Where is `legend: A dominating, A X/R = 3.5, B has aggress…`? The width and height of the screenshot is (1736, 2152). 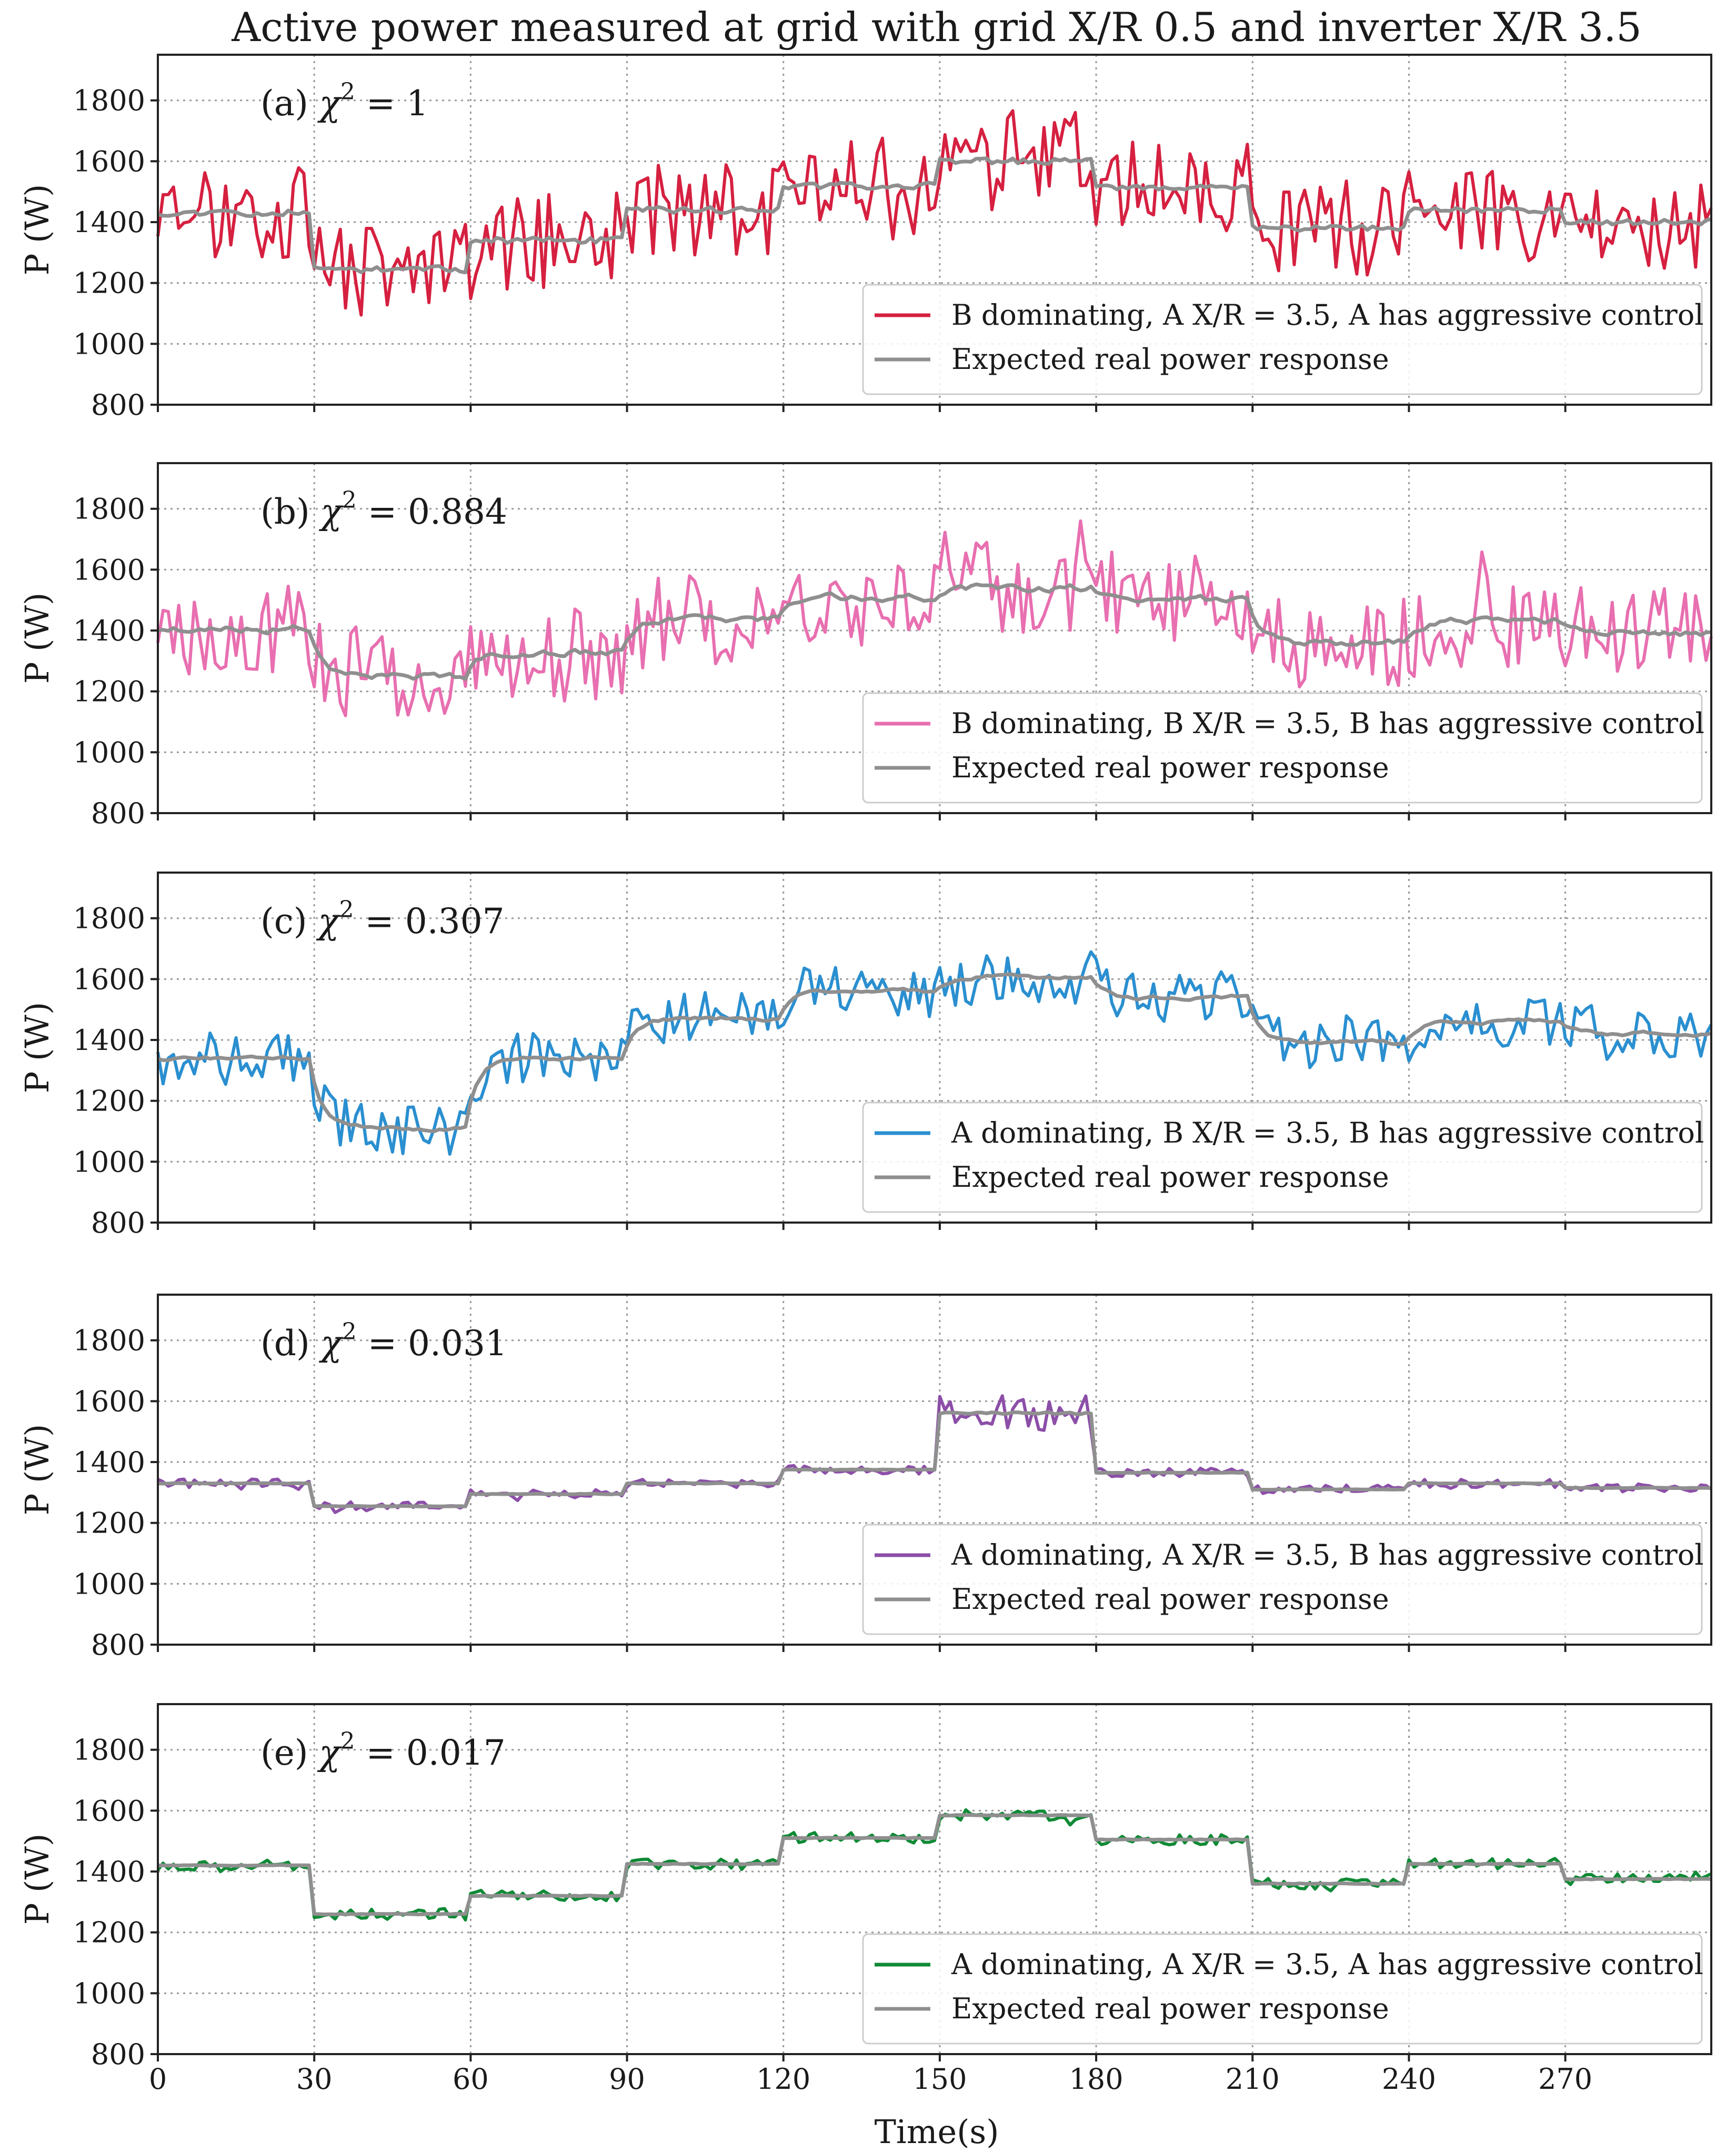
legend: A dominating, A X/R = 3.5, B has aggress… is located at coordinates (1283, 1579).